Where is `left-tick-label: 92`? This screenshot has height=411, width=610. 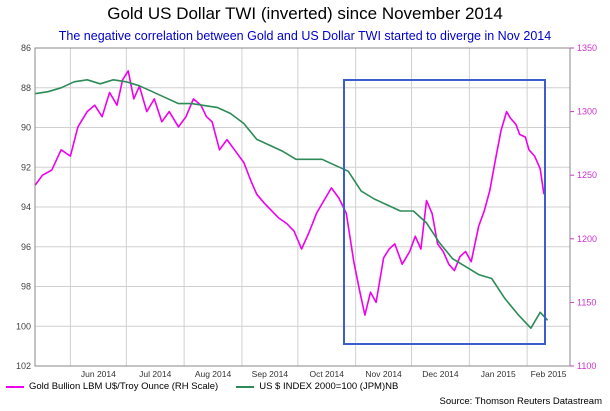
left-tick-label: 92 is located at coordinates (26, 167).